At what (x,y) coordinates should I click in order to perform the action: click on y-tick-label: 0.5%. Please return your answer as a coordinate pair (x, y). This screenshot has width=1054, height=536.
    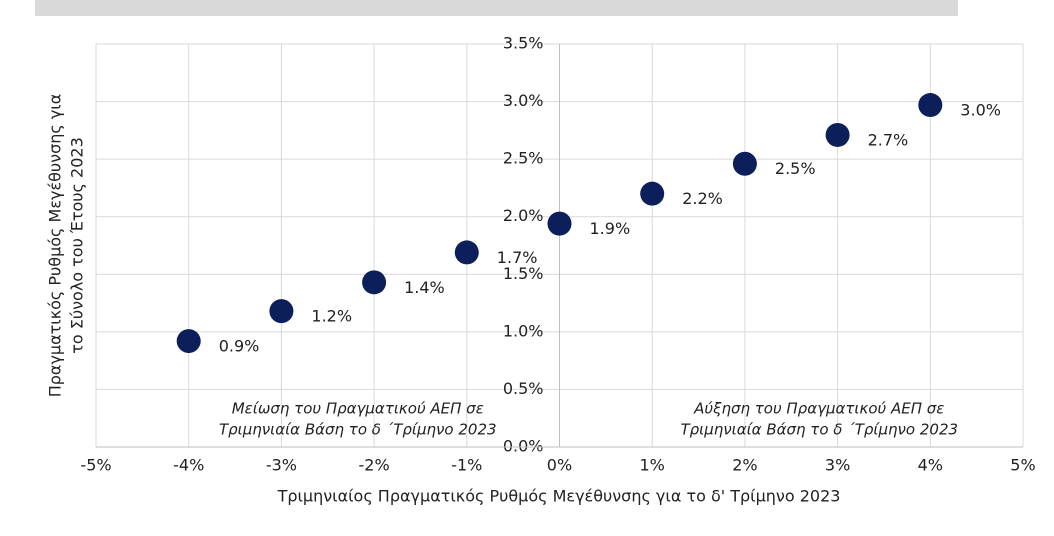
    Looking at the image, I should click on (523, 388).